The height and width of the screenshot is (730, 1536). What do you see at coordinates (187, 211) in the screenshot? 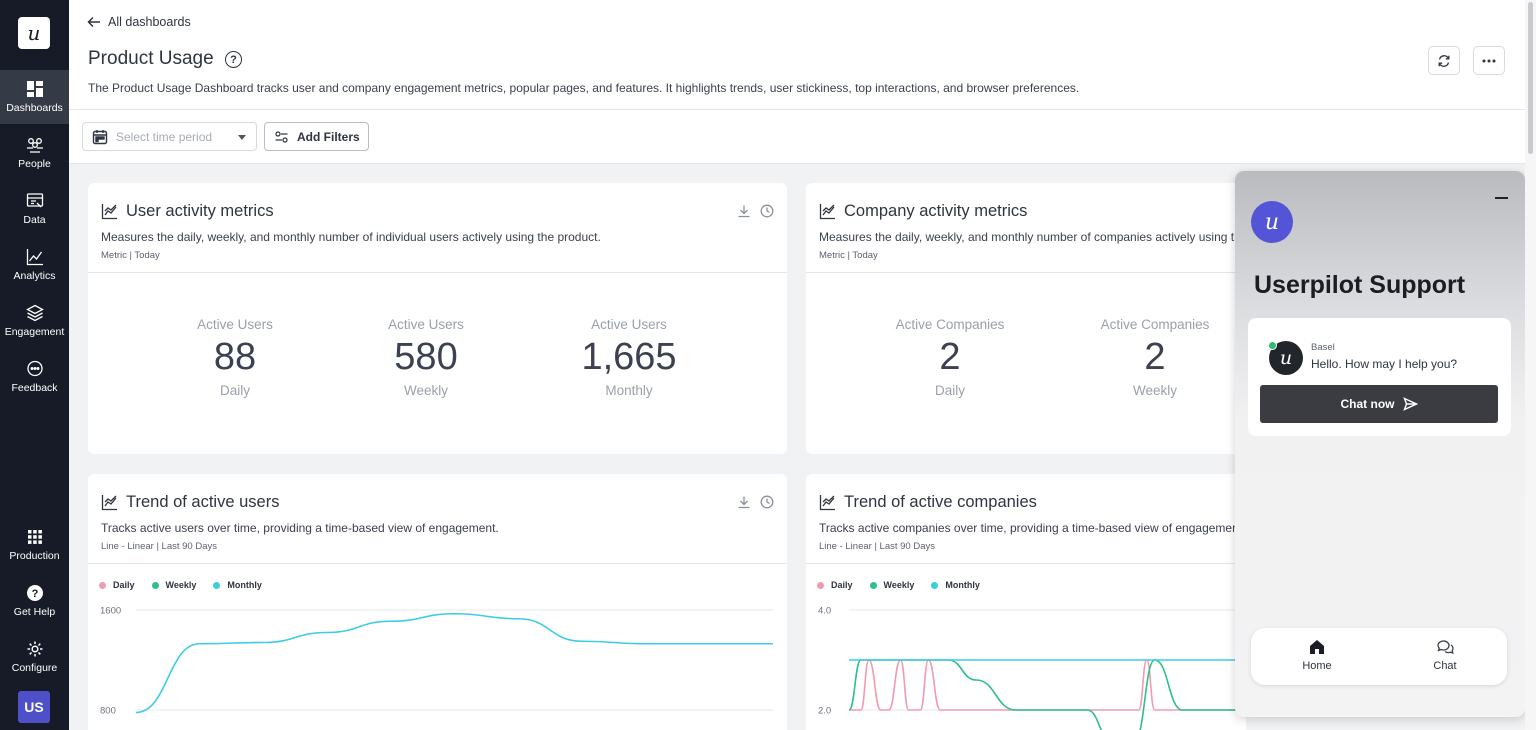
I see `card-title: User activity metrics` at bounding box center [187, 211].